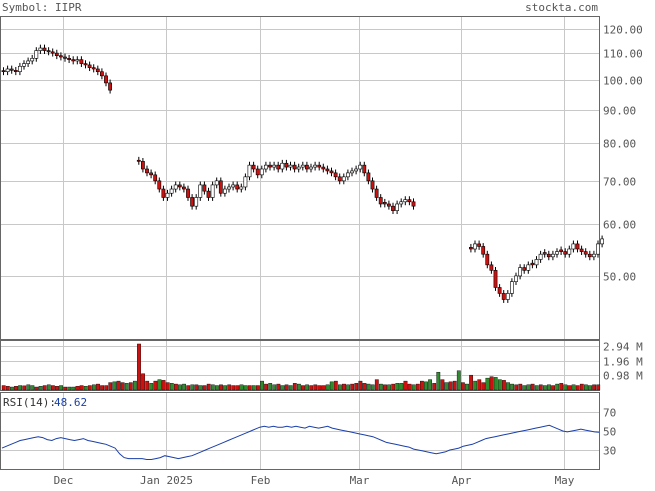 The image size is (655, 491). I want to click on price-tick-label: 120.00, so click(623, 30).